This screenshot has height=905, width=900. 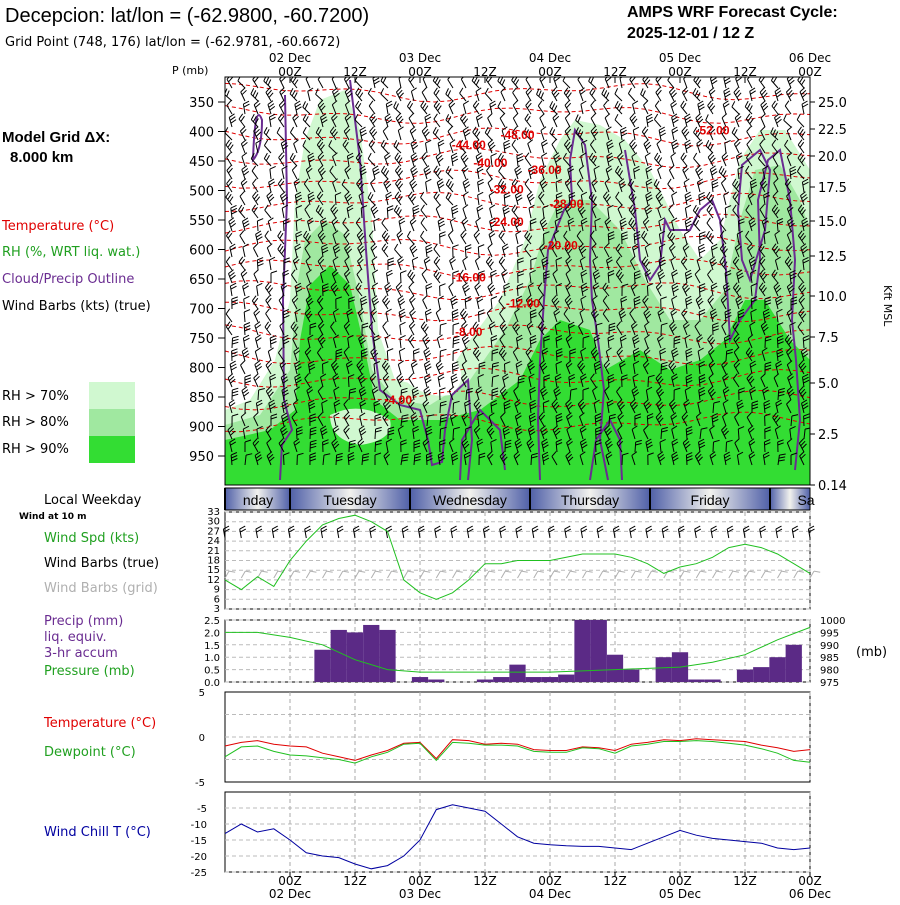 What do you see at coordinates (485, 881) in the screenshot?
I see `bottom-hour-label: 12Z` at bounding box center [485, 881].